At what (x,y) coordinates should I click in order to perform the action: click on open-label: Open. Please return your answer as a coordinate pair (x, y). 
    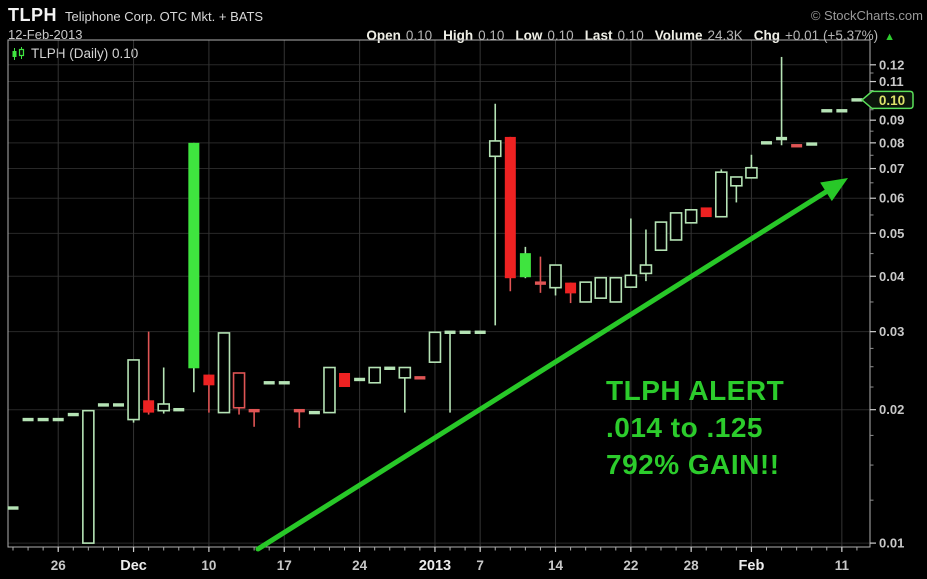
    Looking at the image, I should click on (383, 35).